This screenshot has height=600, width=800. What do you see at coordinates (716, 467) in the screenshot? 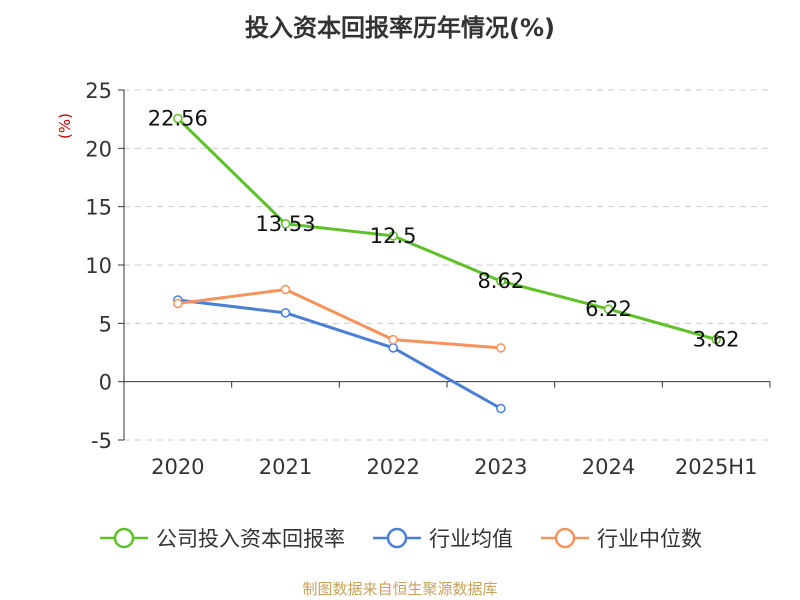
I see `x-tick-label: 2025H1` at bounding box center [716, 467].